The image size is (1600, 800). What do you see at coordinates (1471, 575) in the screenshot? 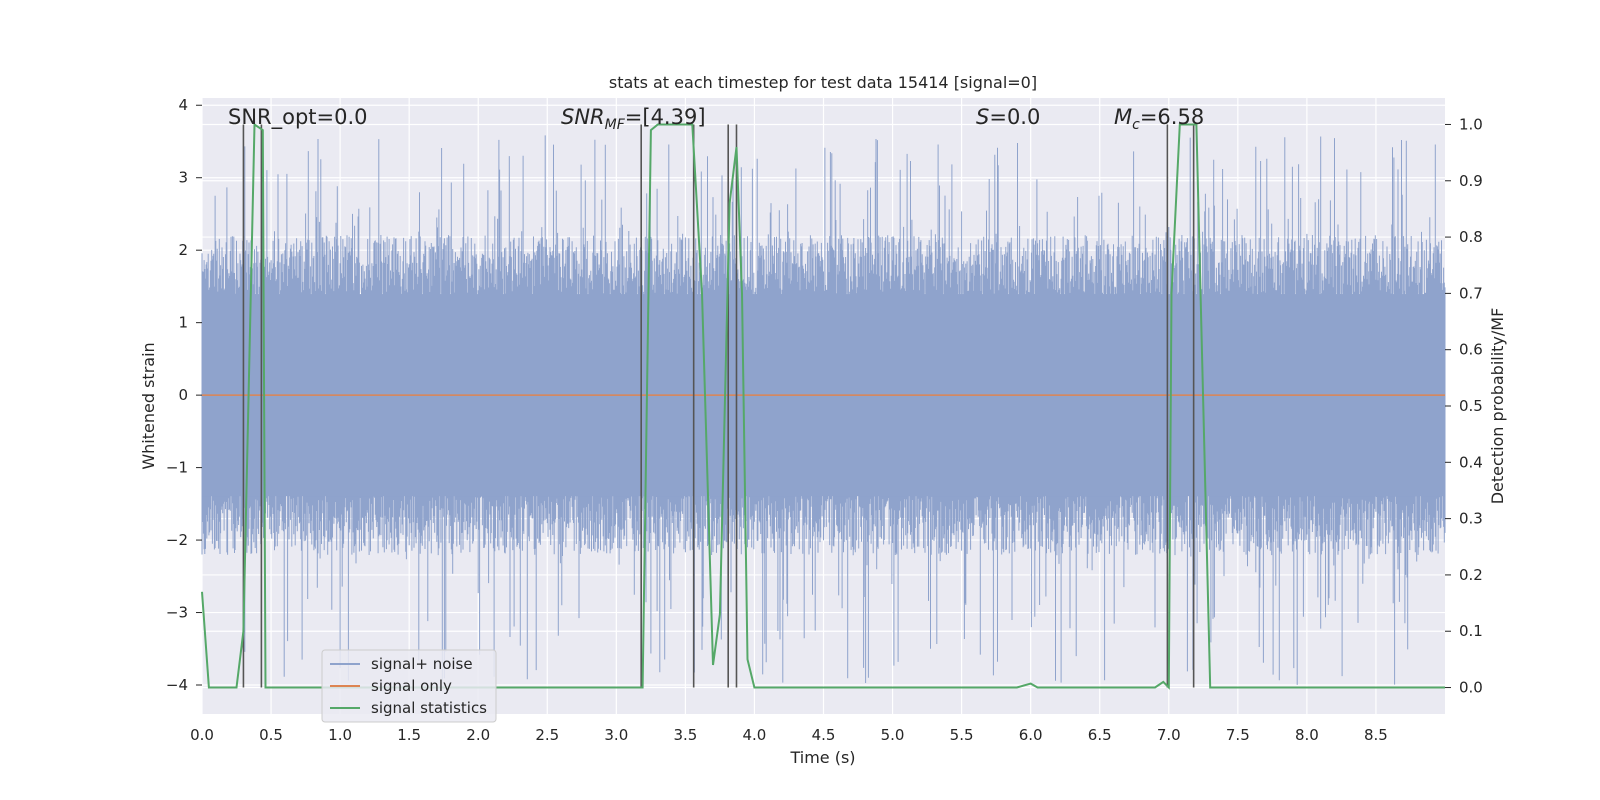
I see `y-tick-label-right: 0.2` at bounding box center [1471, 575].